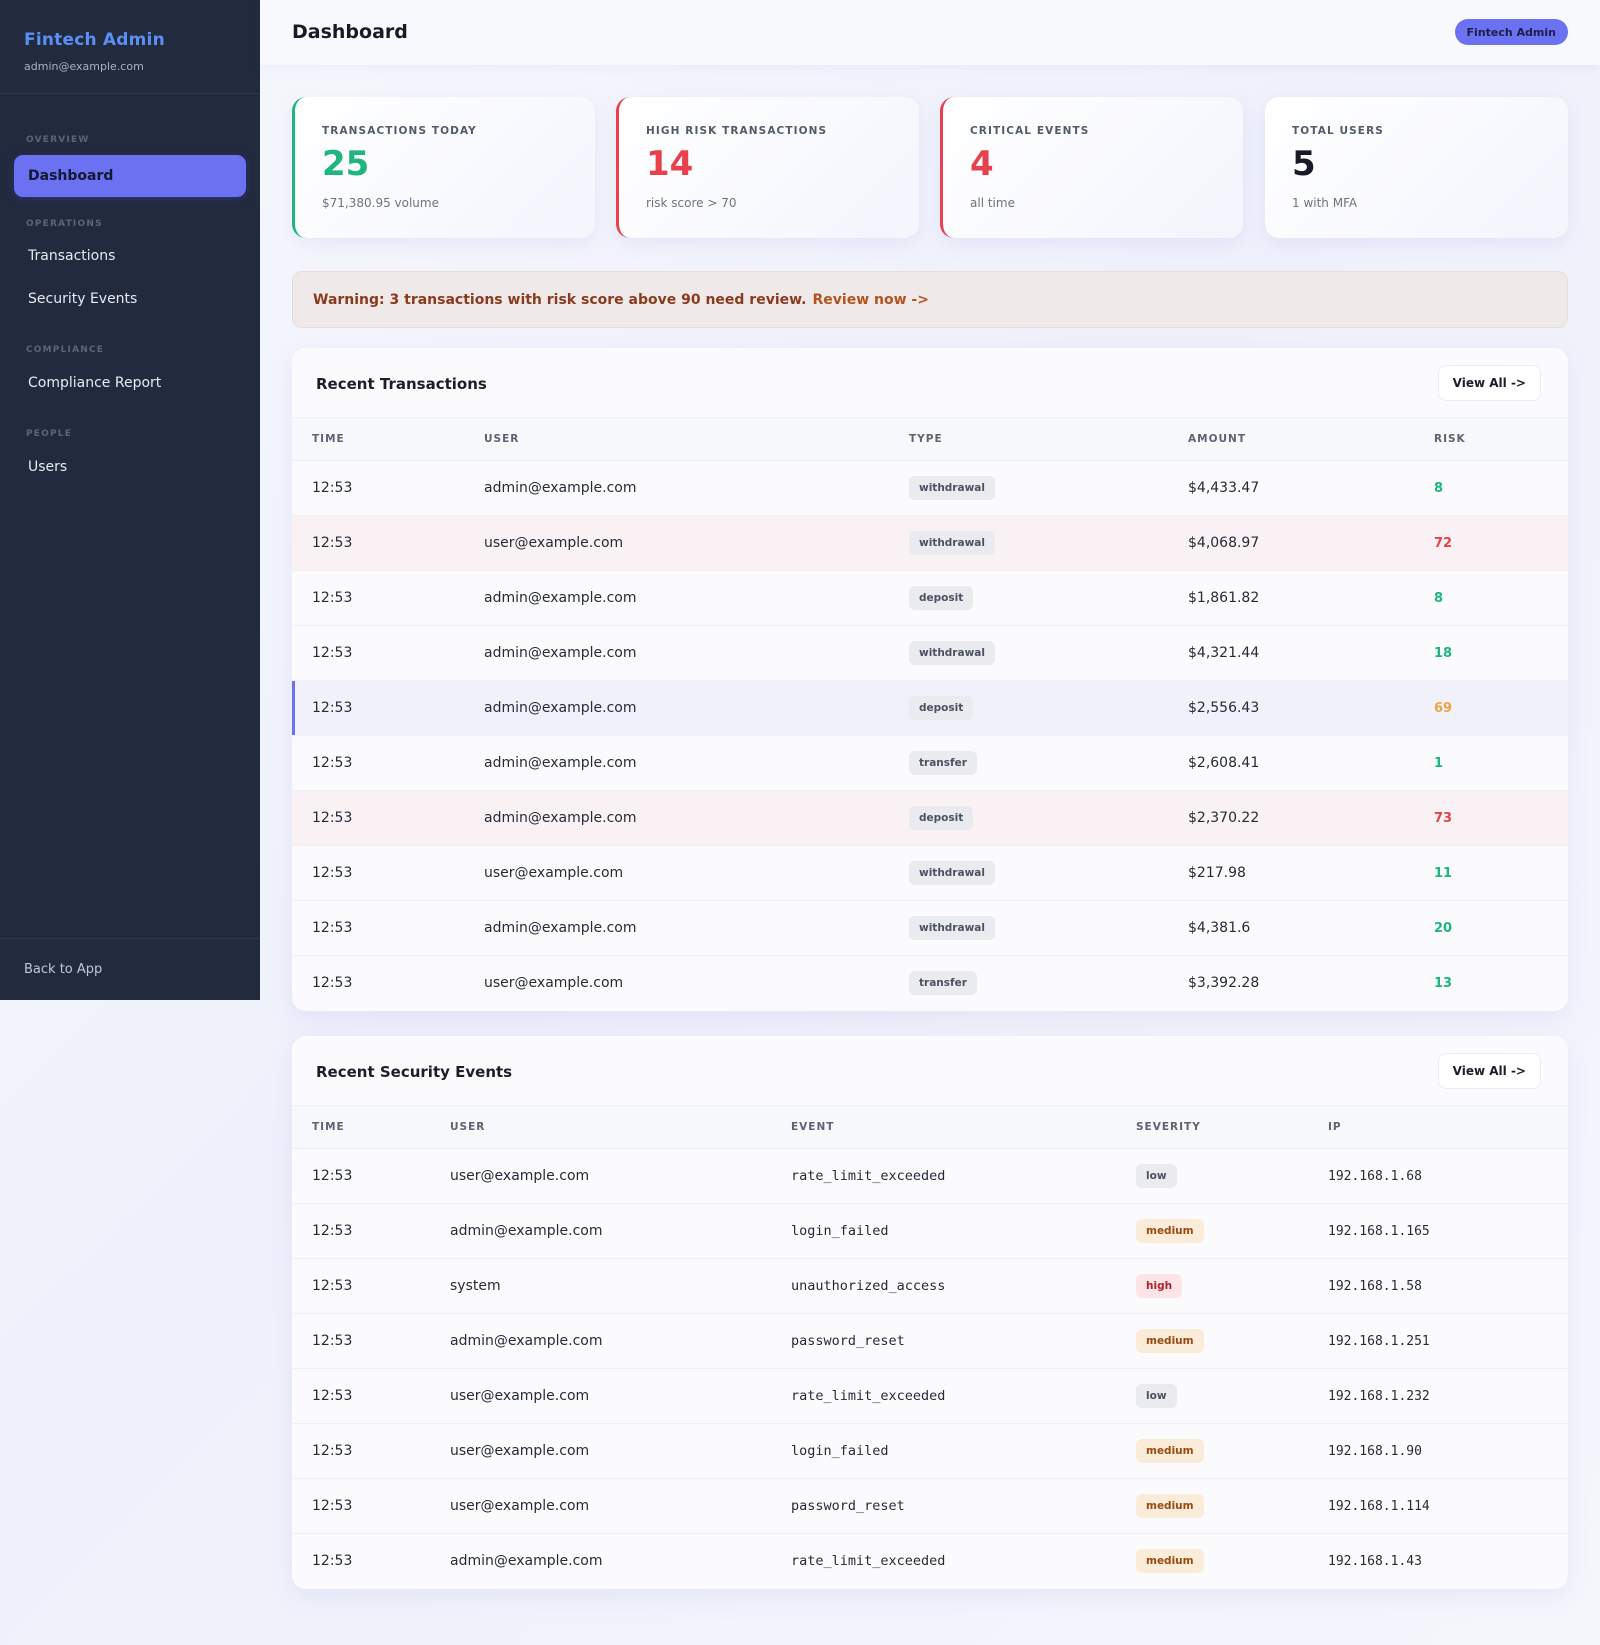 This screenshot has width=1600, height=1645. Describe the element at coordinates (1091, 167) in the screenshot. I see `stat-card-critical-events: CRITICAL EVENTS 4 all time` at that location.